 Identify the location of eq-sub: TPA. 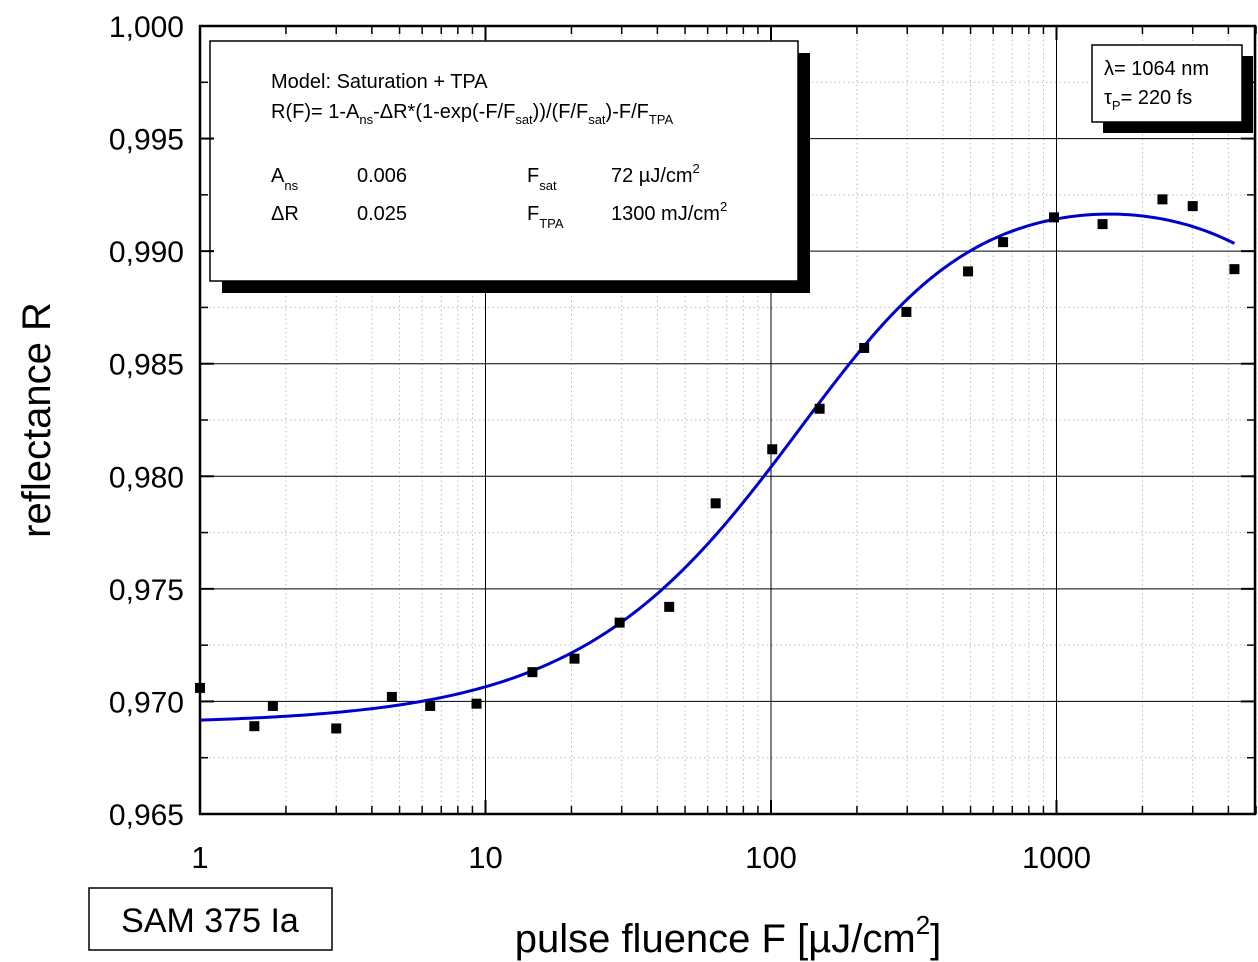
(661, 119).